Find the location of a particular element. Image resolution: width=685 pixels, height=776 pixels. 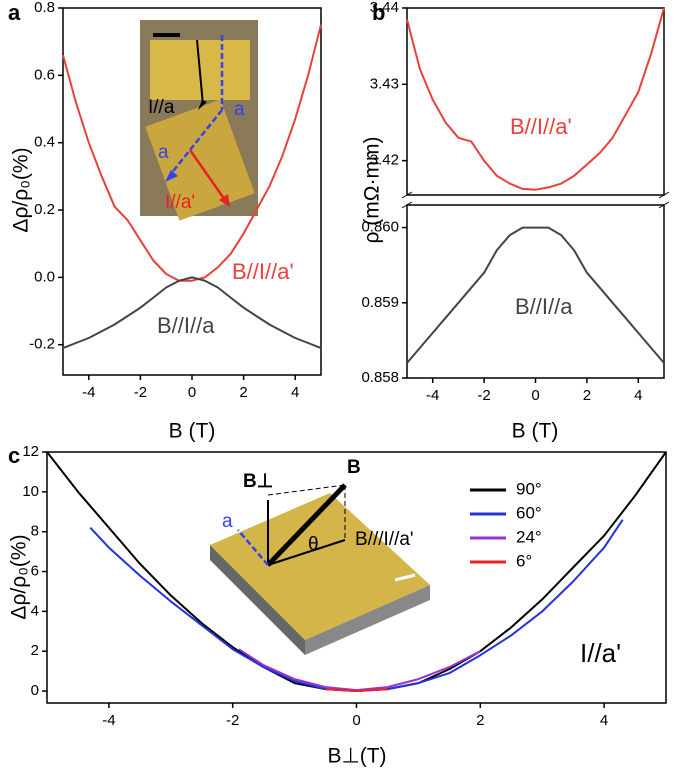

legend-label: 6° is located at coordinates (524, 560).